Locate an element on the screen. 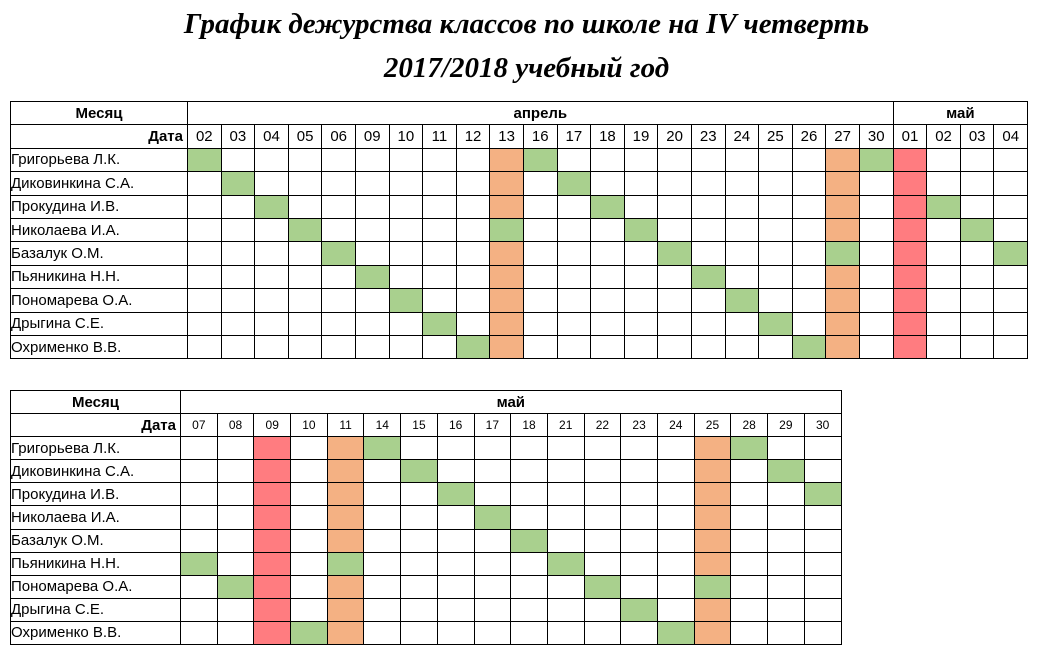  teacher-name: Григорьева Л.К. is located at coordinates (95, 448).